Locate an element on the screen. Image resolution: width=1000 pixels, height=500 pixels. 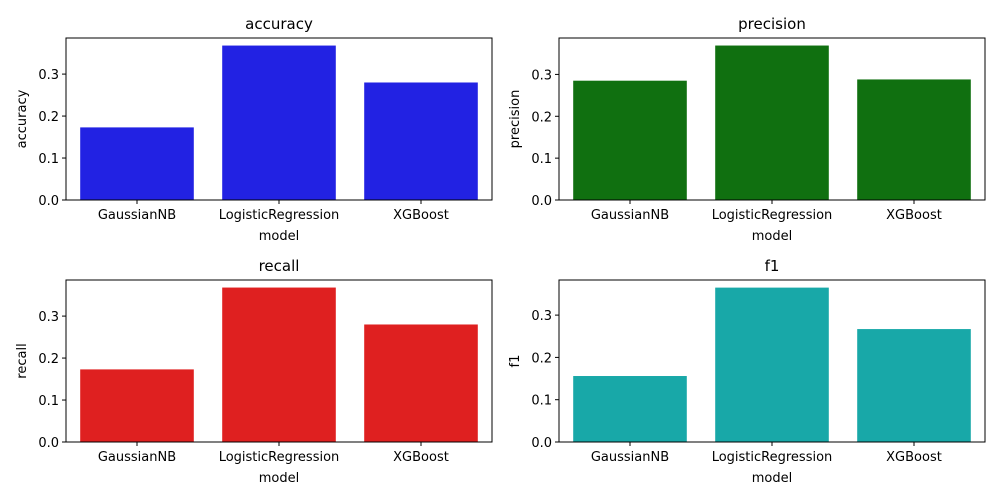
subplot-title: precision is located at coordinates (772, 24).